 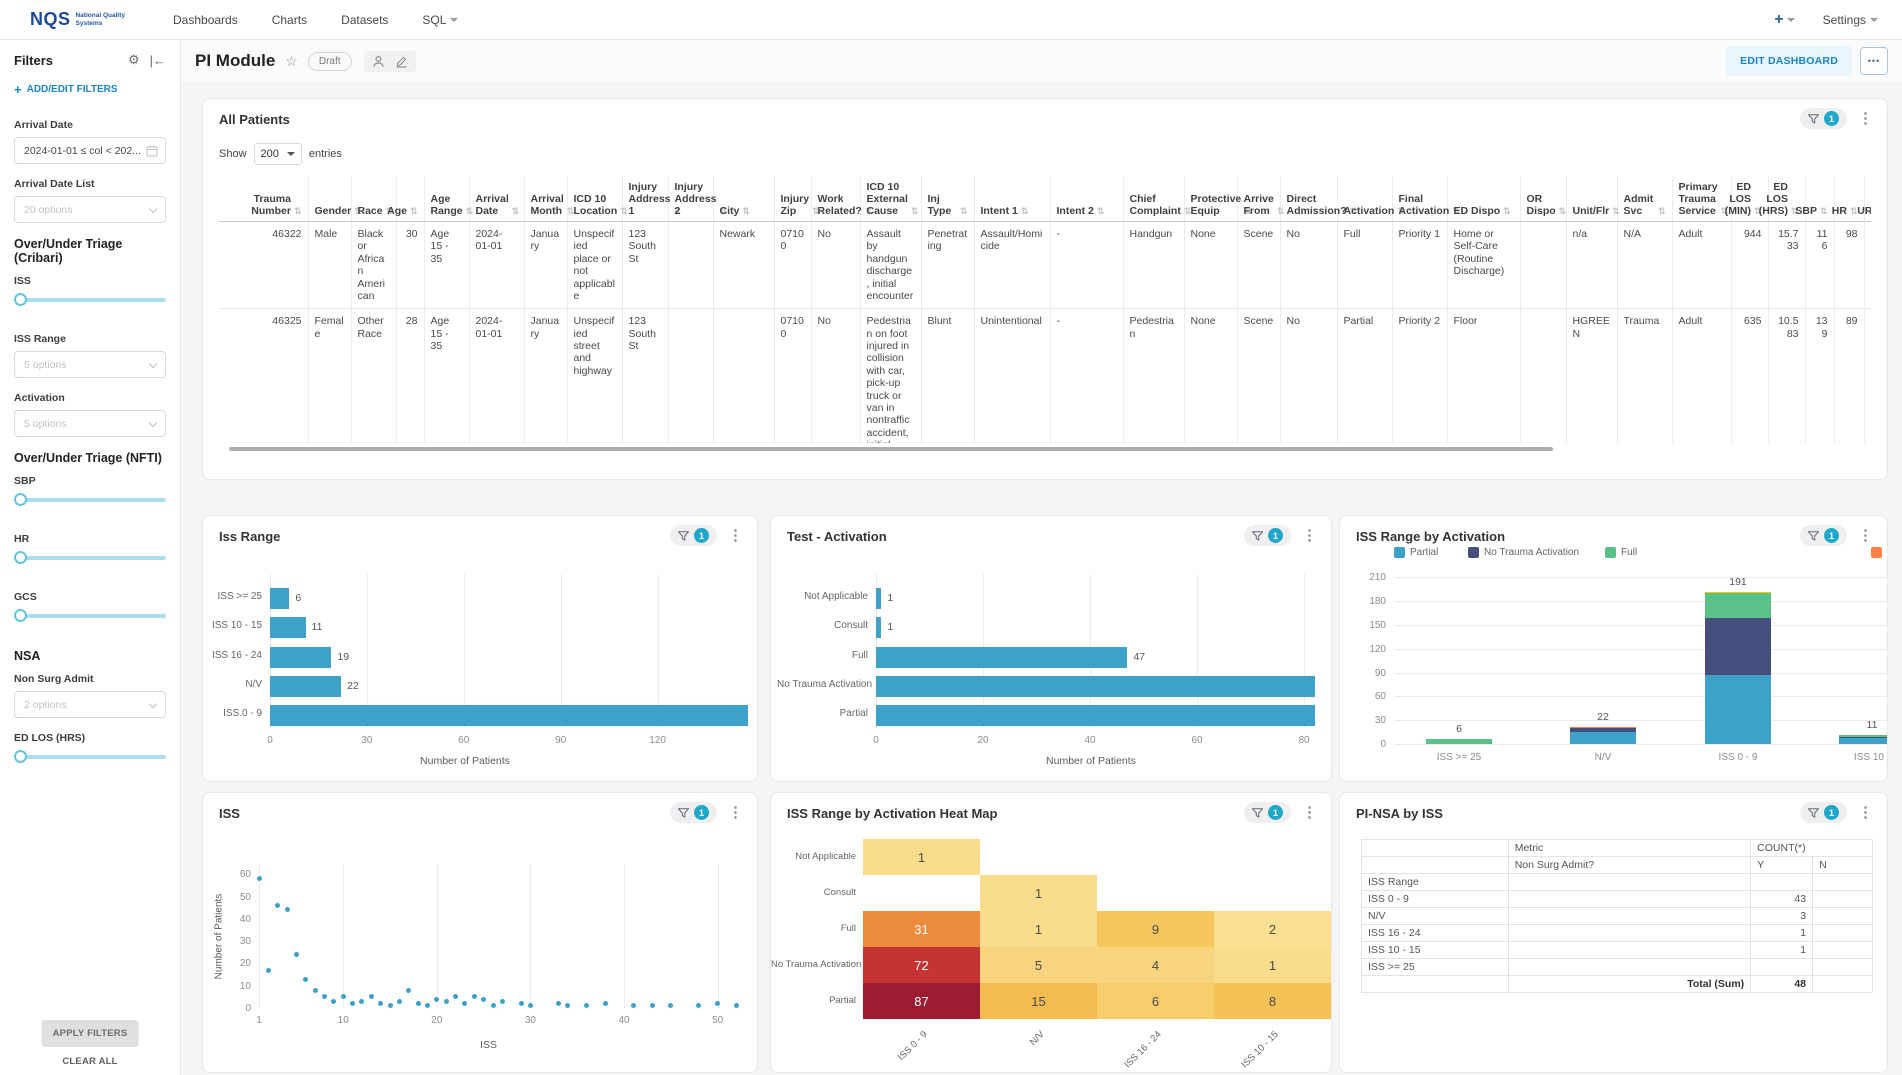 What do you see at coordinates (401, 61) in the screenshot?
I see `edit-pencil-icon` at bounding box center [401, 61].